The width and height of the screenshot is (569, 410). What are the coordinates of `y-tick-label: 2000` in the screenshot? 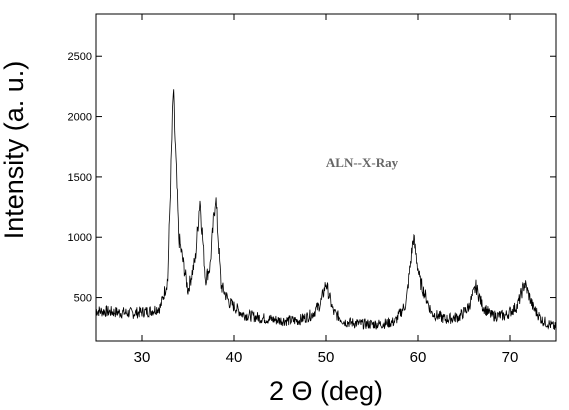 It's located at (80, 118).